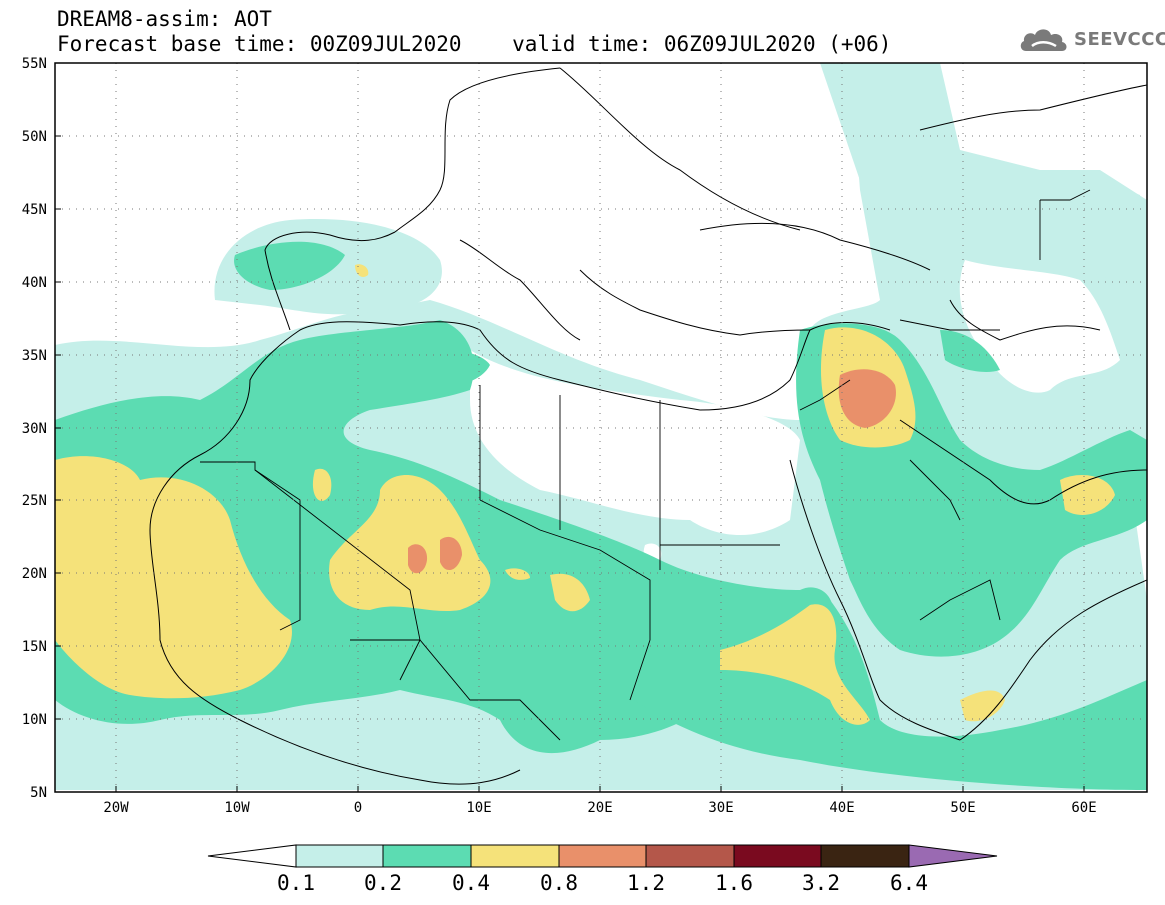  What do you see at coordinates (34, 720) in the screenshot?
I see `lat-label: 10N` at bounding box center [34, 720].